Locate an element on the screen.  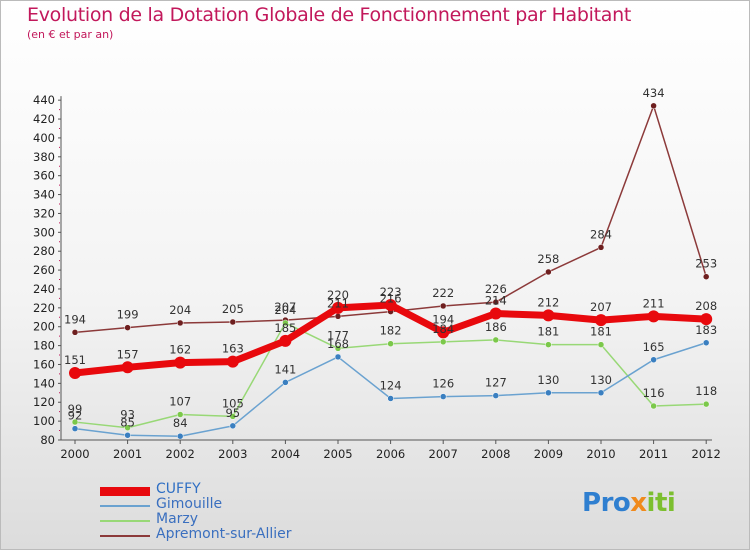
legend-item-marzy: Marzy is located at coordinates (225, 519).